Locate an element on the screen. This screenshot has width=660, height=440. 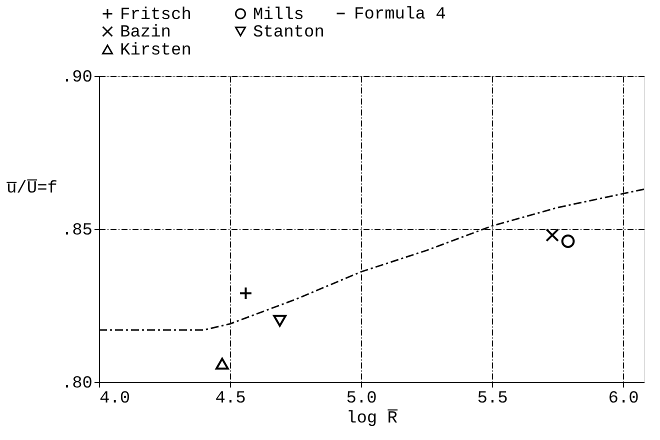
y-axis-title: u̅/U̅=f is located at coordinates (32, 188).